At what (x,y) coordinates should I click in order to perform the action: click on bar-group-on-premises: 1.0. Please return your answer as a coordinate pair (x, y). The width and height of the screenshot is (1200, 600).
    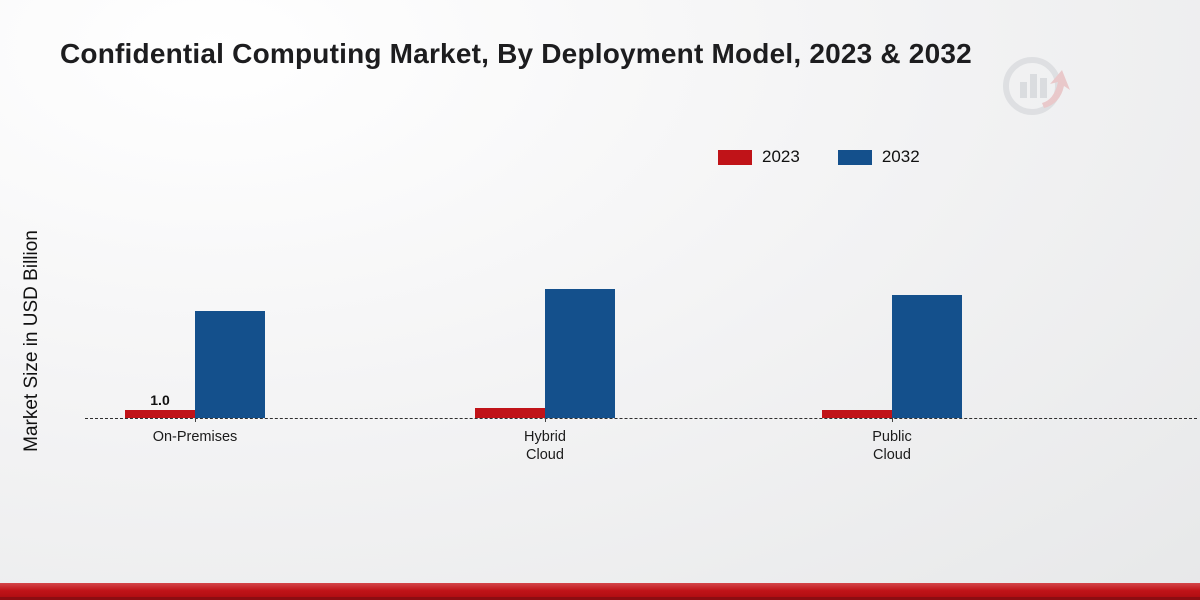
    Looking at the image, I should click on (195, 364).